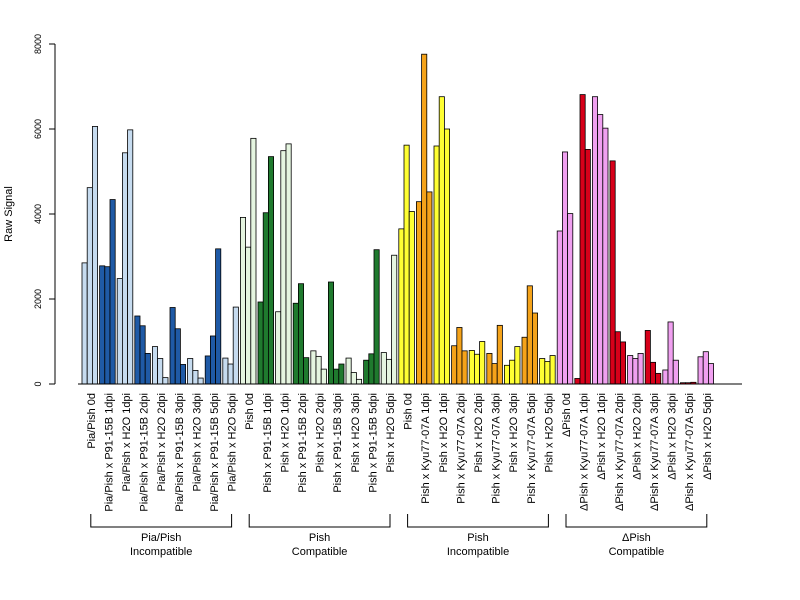 The image size is (800, 600). I want to click on y-tick-label: 4000, so click(38, 214).